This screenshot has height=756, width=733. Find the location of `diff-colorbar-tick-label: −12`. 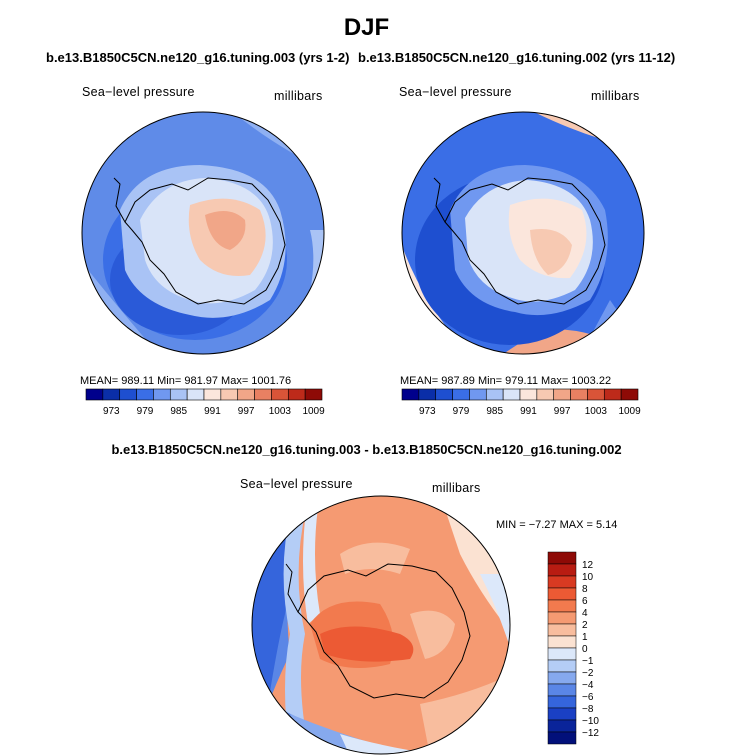

diff-colorbar-tick-label: −12 is located at coordinates (590, 733).